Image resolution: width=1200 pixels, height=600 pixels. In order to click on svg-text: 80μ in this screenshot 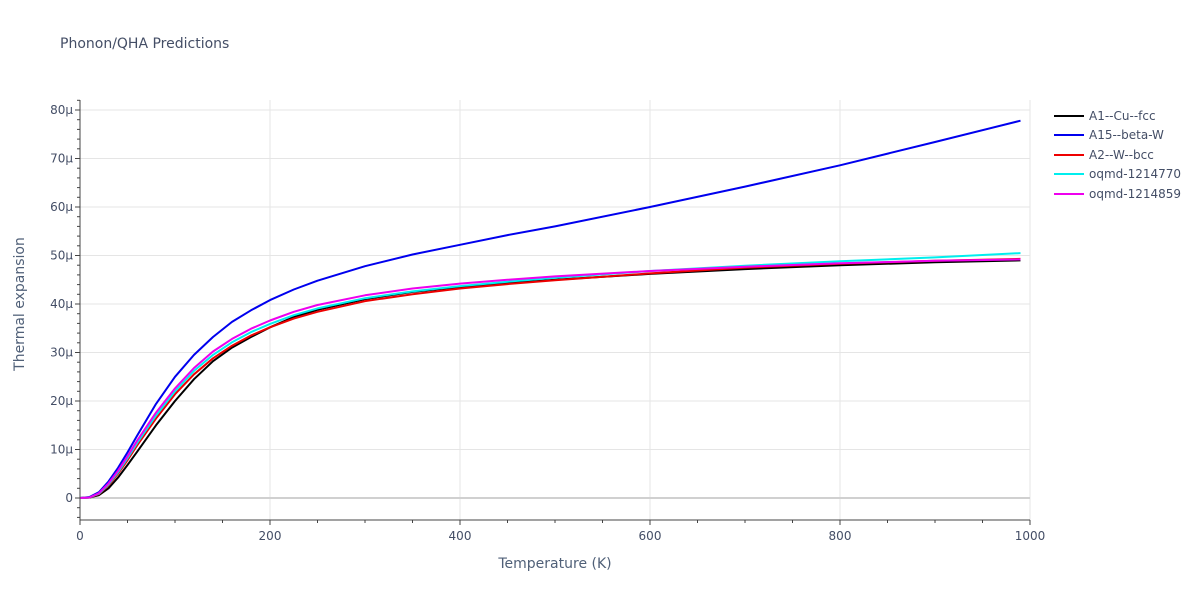, I will do `click(61, 110)`.